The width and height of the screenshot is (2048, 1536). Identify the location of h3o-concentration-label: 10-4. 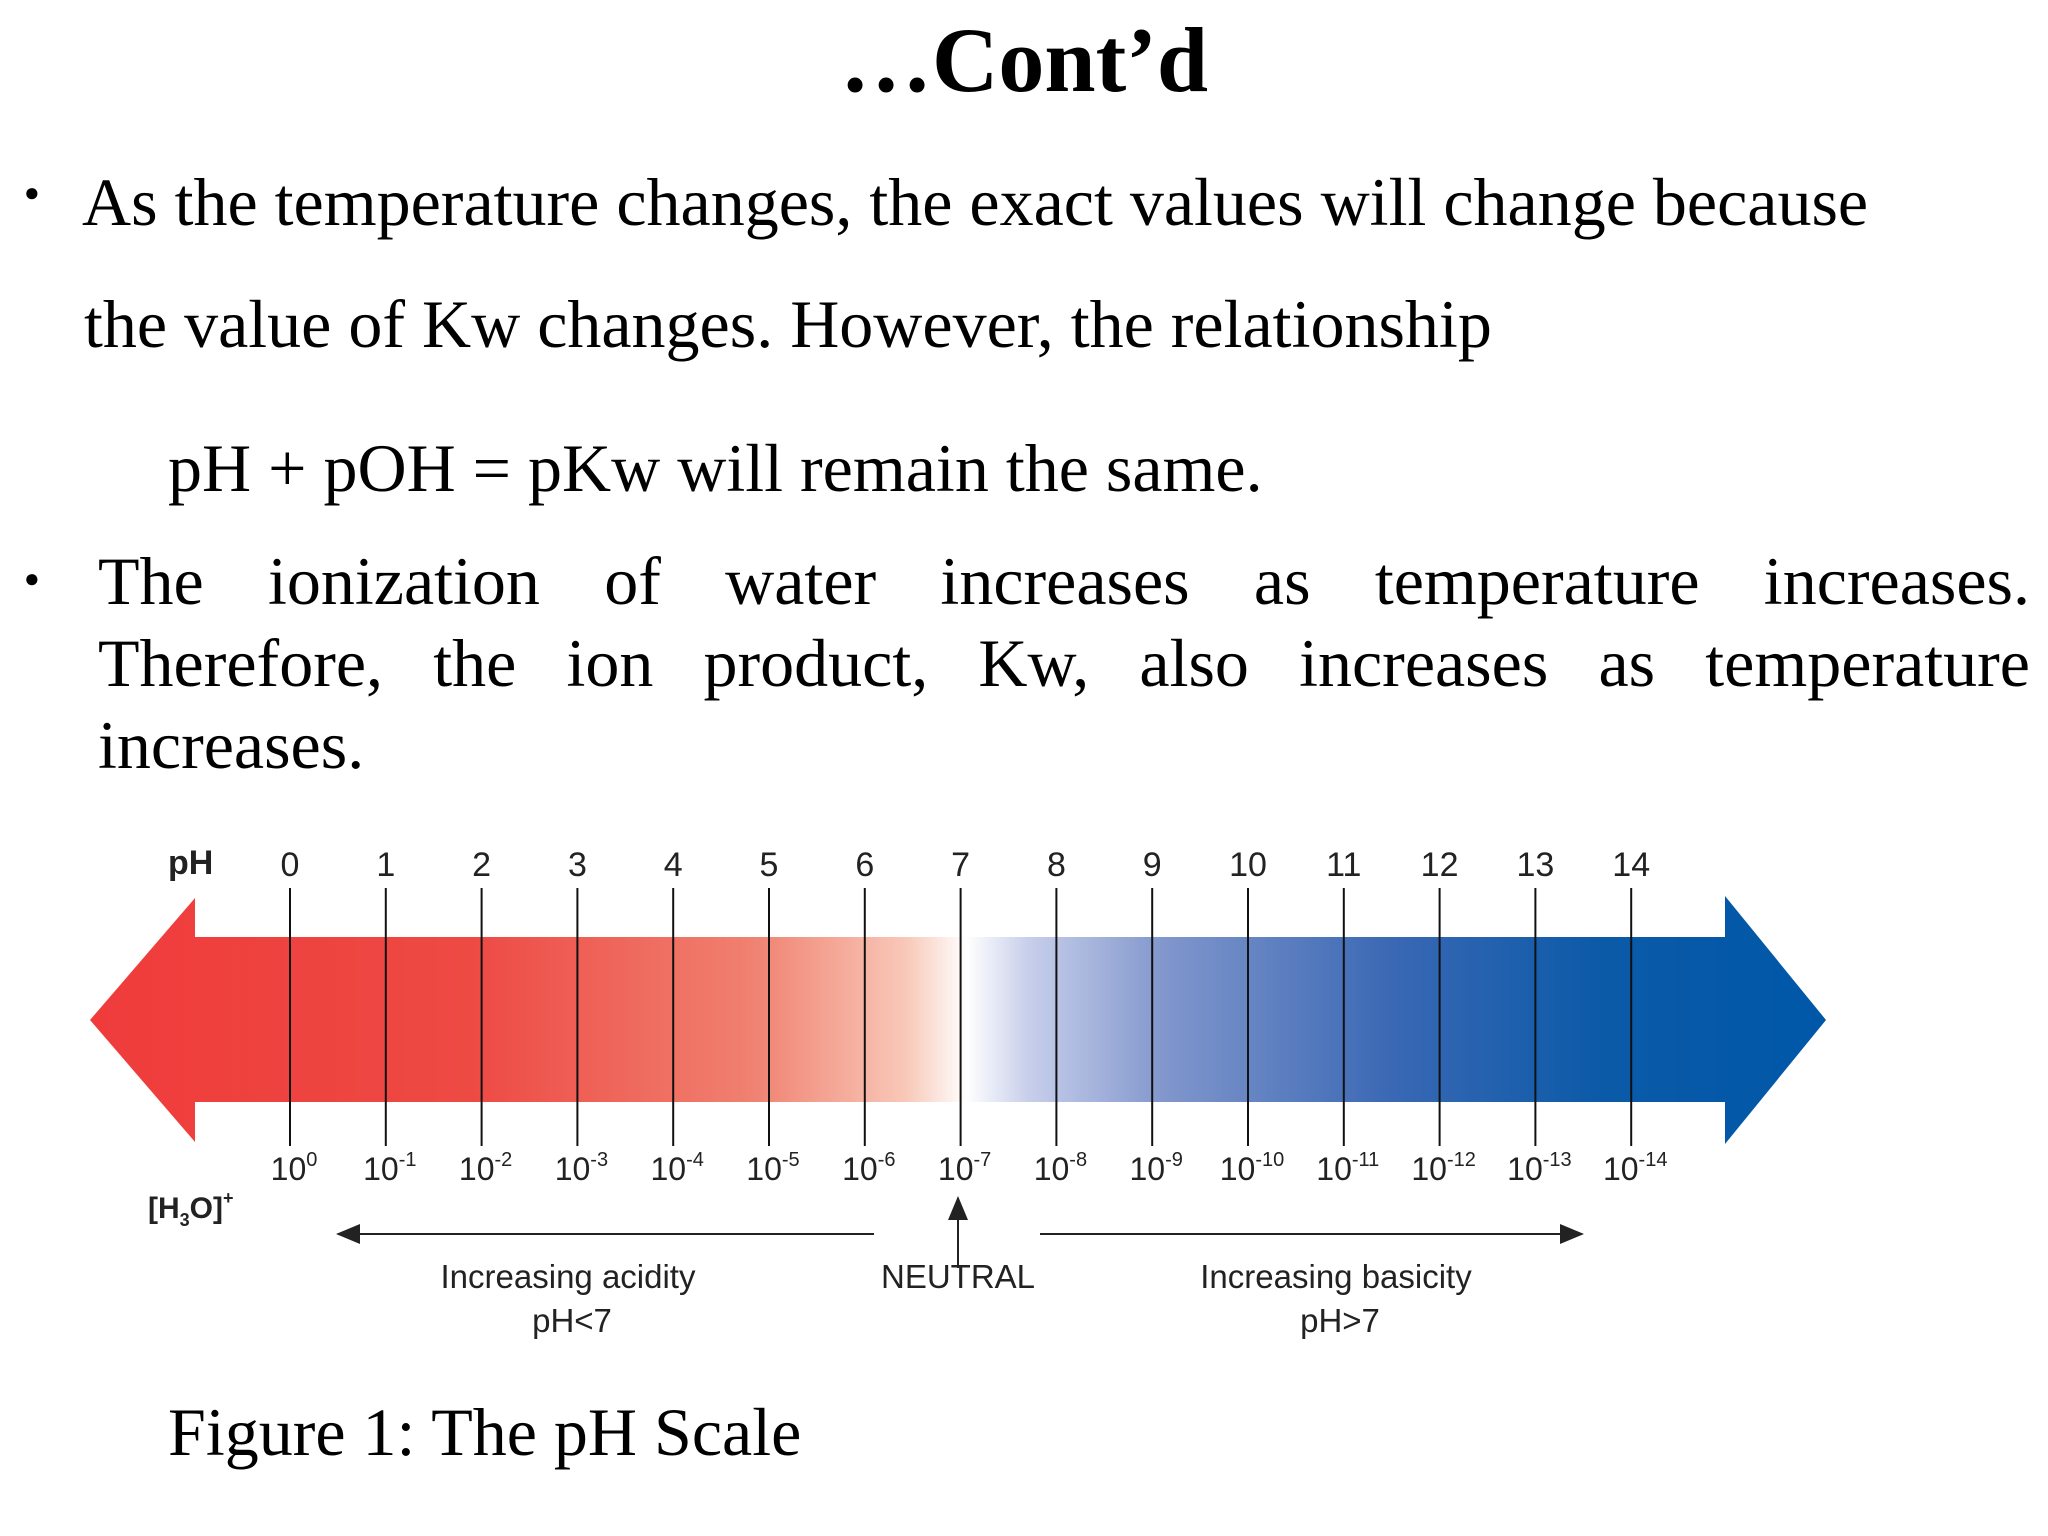
(677, 1168).